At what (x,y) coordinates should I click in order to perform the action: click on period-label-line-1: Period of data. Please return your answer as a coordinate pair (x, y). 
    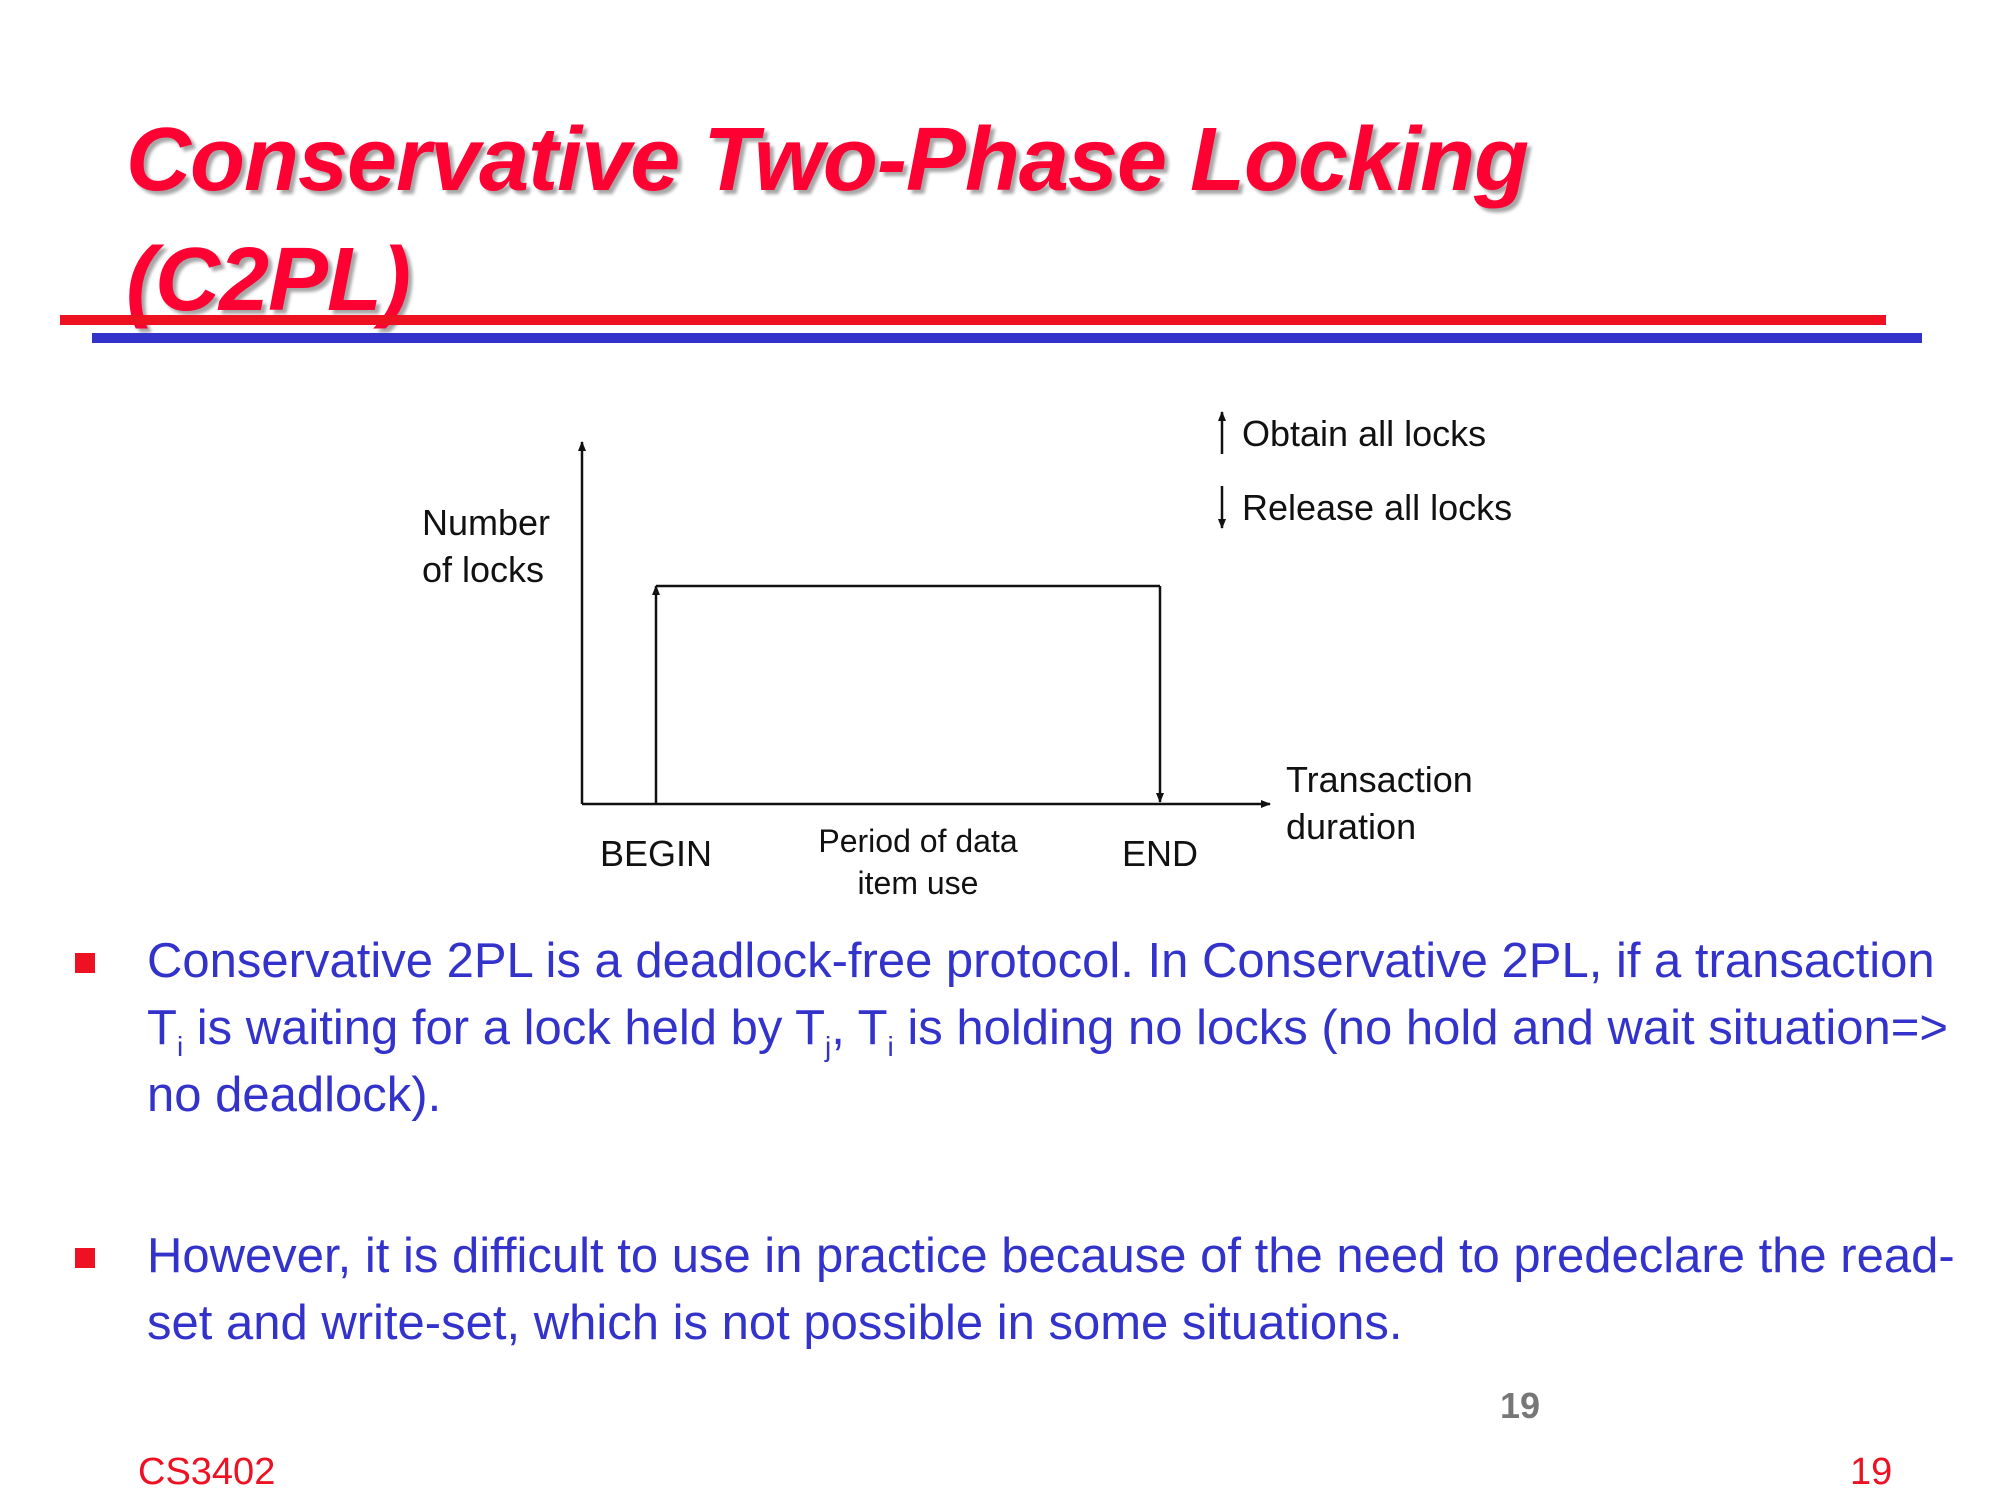
    Looking at the image, I should click on (917, 841).